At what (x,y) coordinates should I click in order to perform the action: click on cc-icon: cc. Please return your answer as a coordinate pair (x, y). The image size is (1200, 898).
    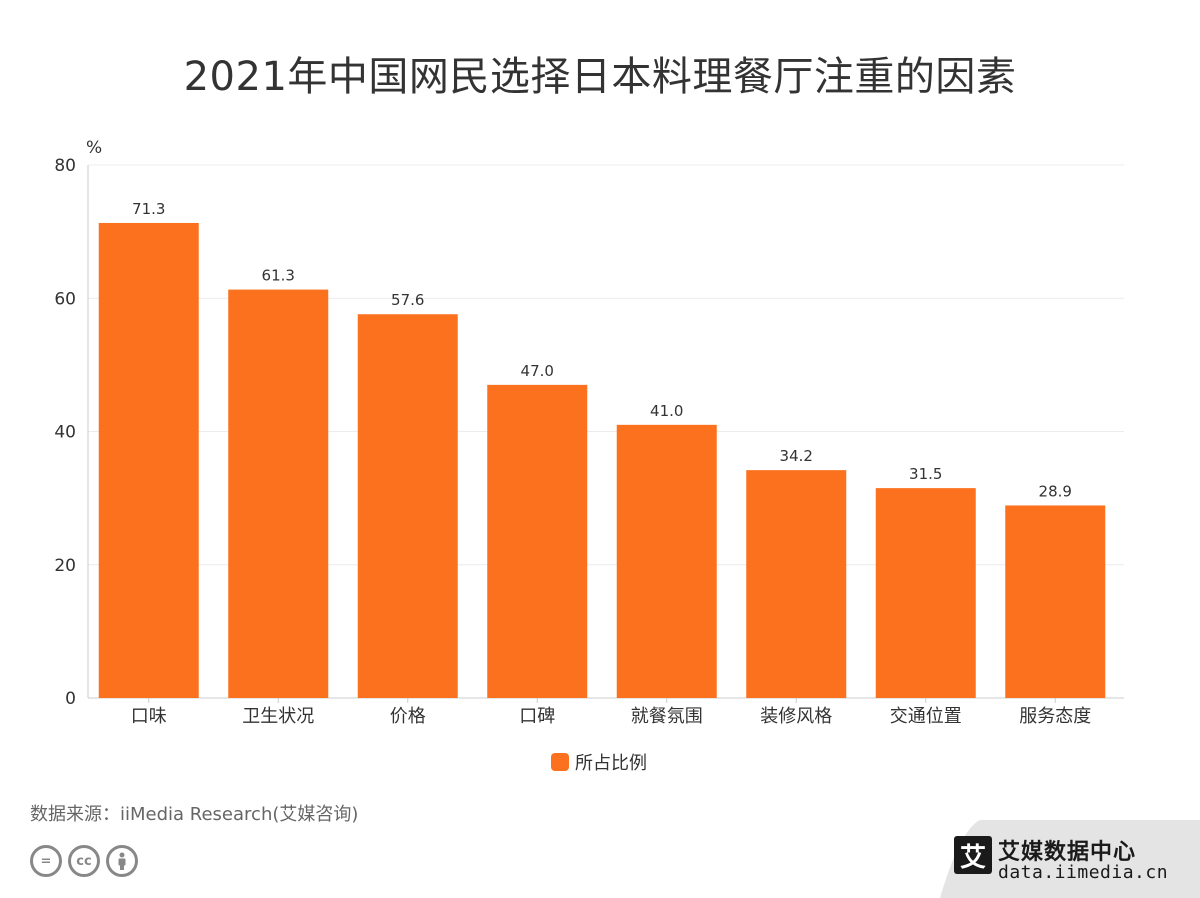
    Looking at the image, I should click on (84, 861).